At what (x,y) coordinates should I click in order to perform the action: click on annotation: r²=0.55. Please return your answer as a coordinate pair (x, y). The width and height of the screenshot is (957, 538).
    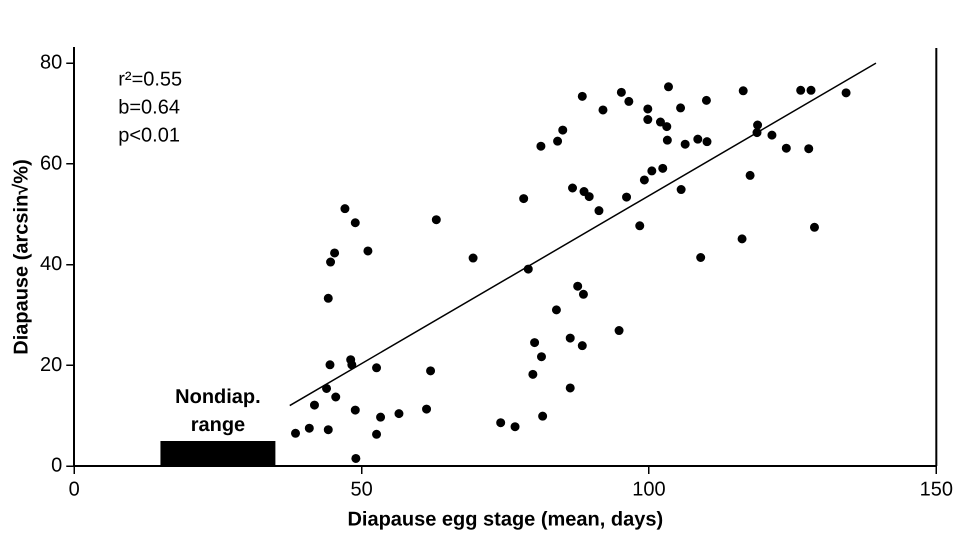
    Looking at the image, I should click on (150, 79).